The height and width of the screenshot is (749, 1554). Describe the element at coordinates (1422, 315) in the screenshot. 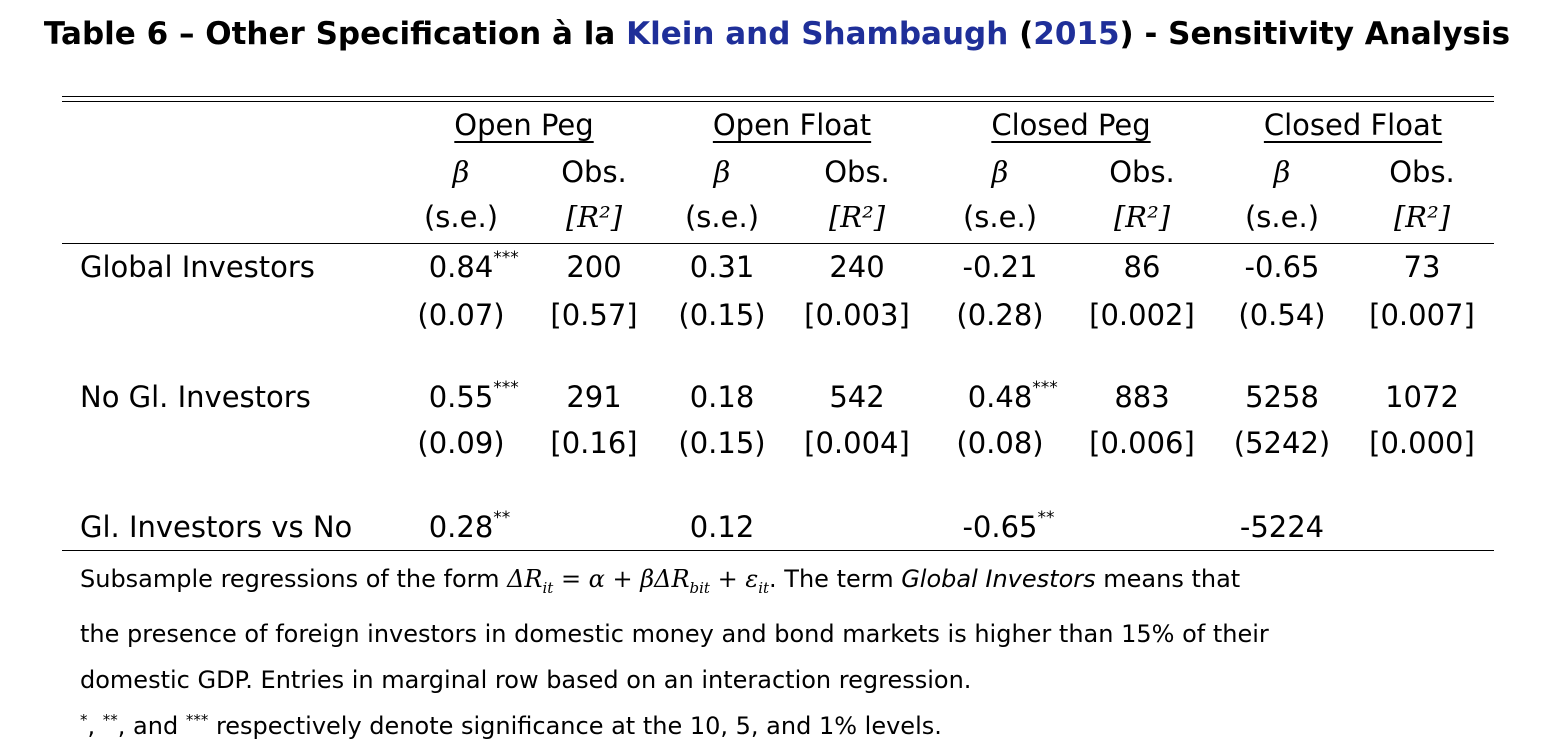

I see `r2-value: [0.007]` at that location.